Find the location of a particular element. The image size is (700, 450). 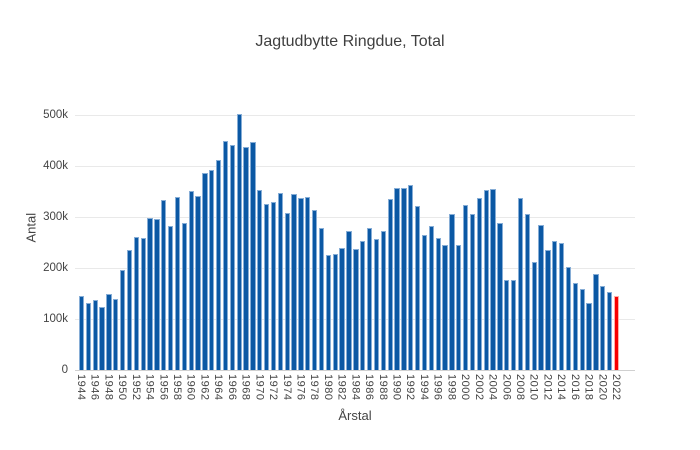

bar-1974 is located at coordinates (287, 291).